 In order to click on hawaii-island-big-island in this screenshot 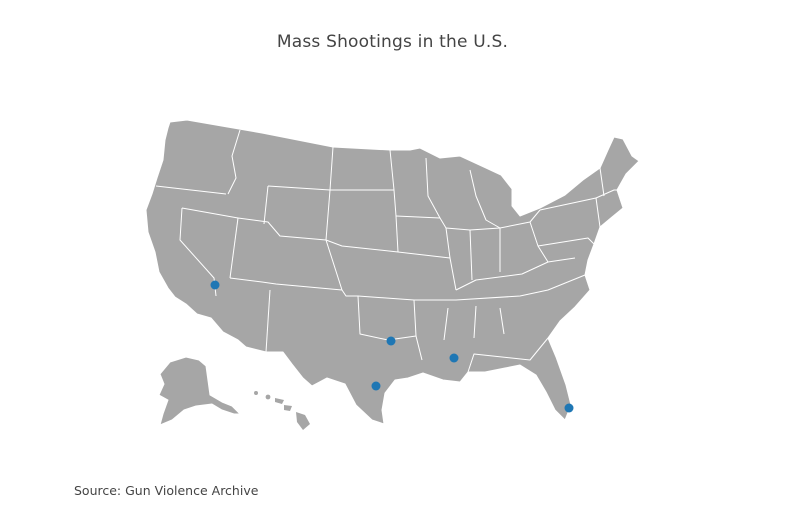, I will do `click(303, 421)`.